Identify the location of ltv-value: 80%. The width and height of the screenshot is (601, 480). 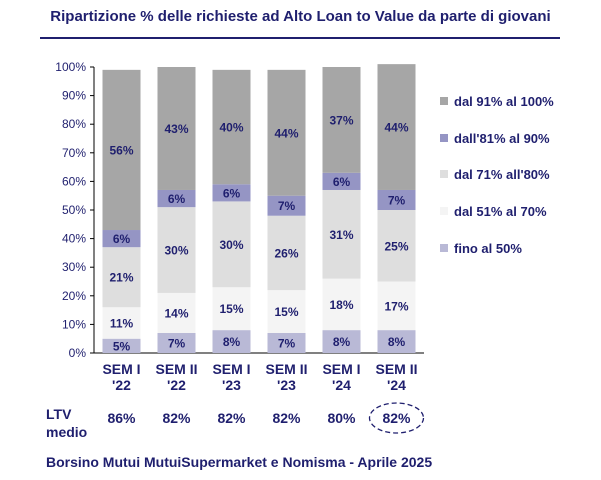
(341, 418).